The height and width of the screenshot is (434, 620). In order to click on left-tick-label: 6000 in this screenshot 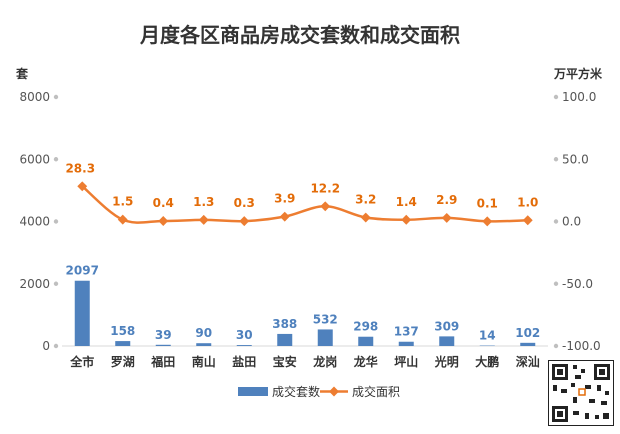, I will do `click(34, 159)`.